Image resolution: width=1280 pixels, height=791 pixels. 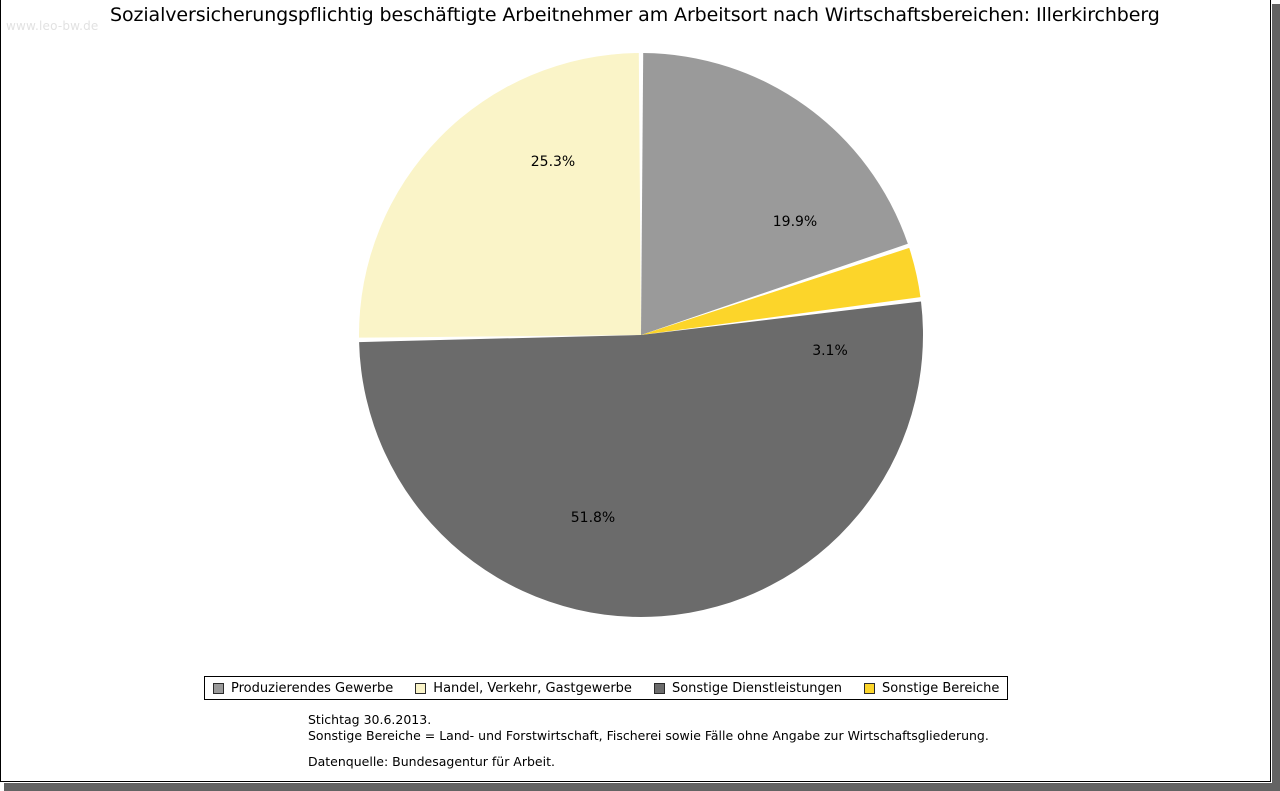 What do you see at coordinates (312, 688) in the screenshot?
I see `legend-label: Produzierendes Gewerbe` at bounding box center [312, 688].